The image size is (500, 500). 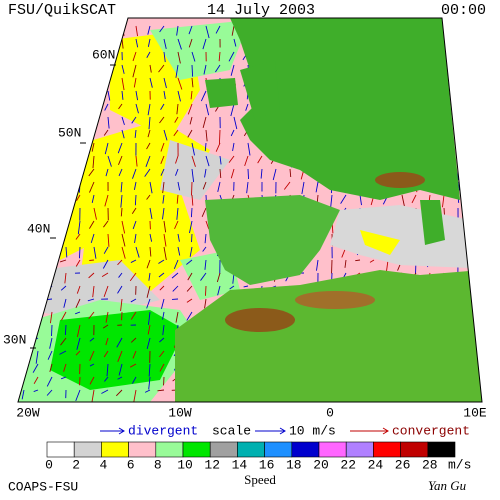 I want to click on colorbar-title: Speed, so click(x=260, y=479).